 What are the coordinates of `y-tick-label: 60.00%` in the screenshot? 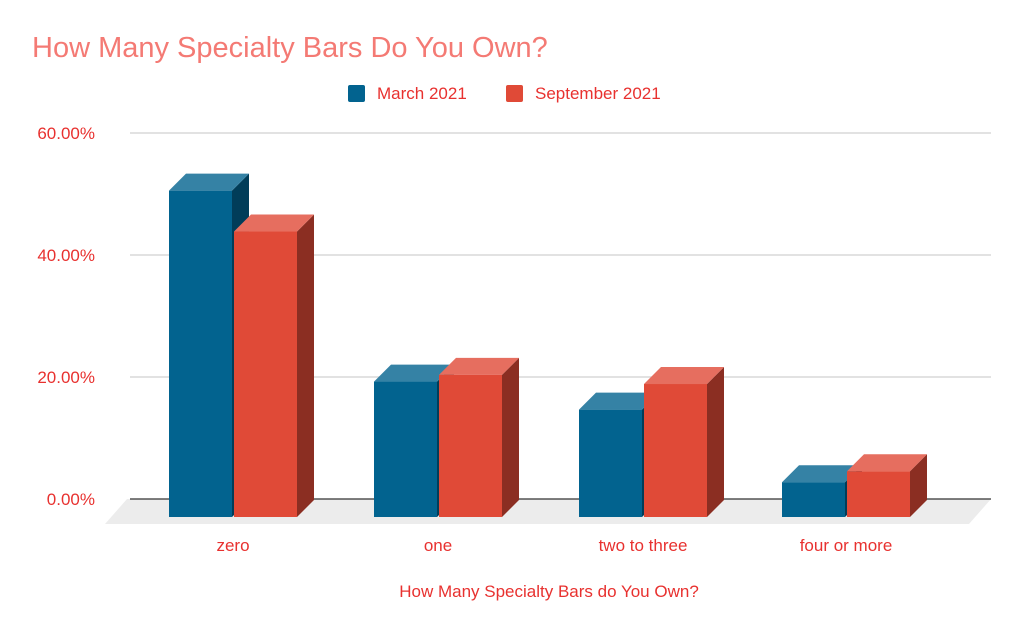 It's located at (66, 133).